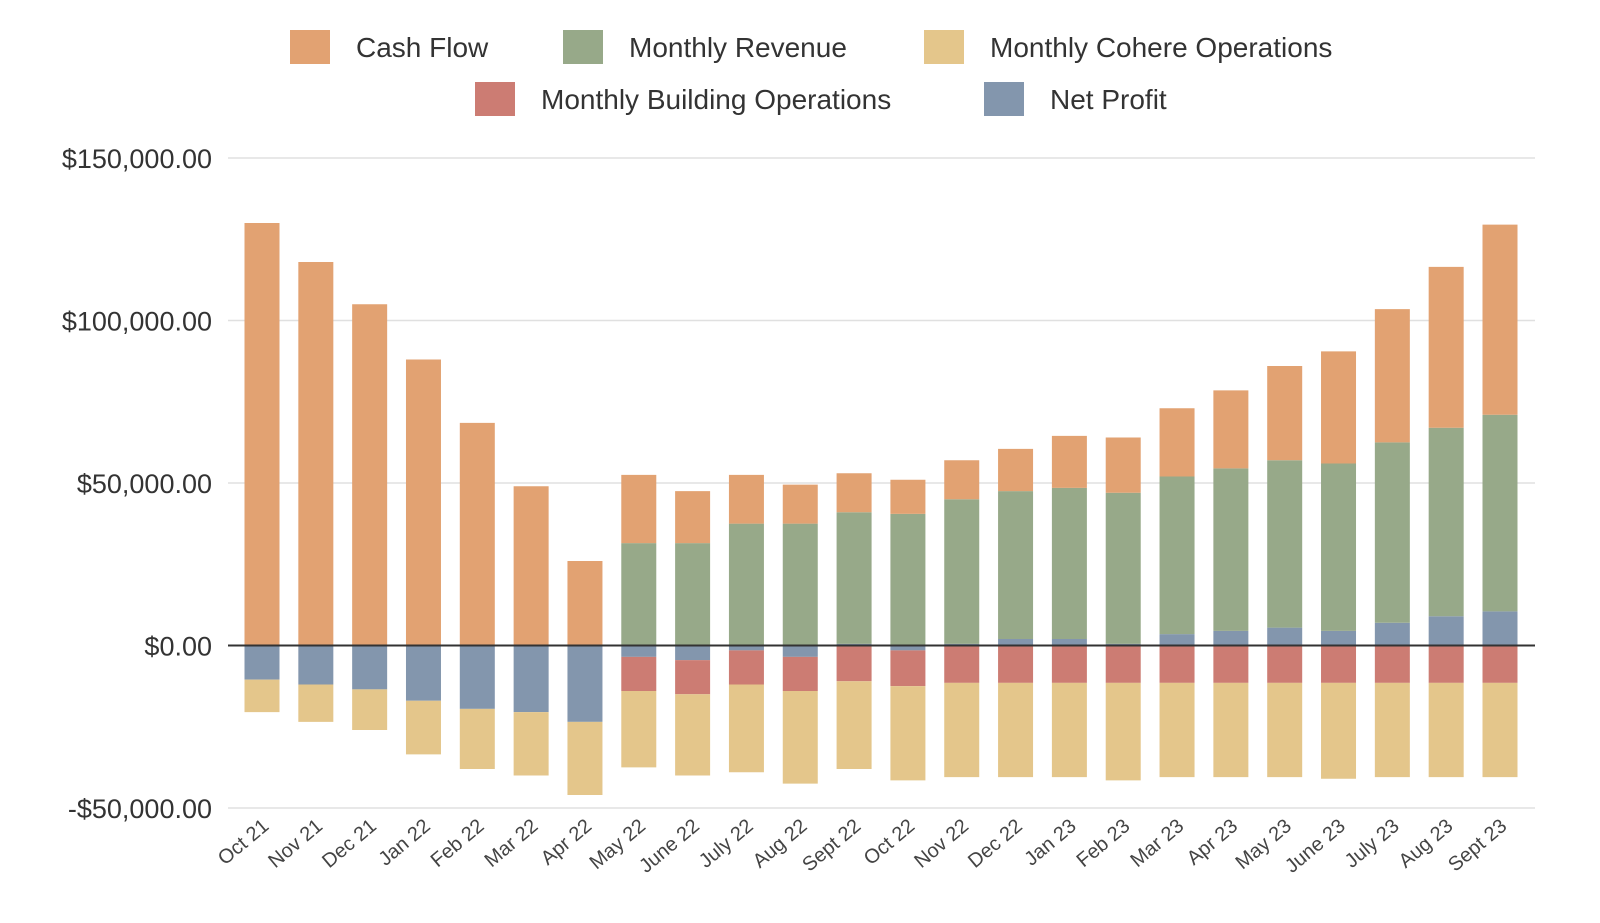 This screenshot has height=923, width=1600. Describe the element at coordinates (1315, 846) in the screenshot. I see `x-tick-label: June 23` at that location.